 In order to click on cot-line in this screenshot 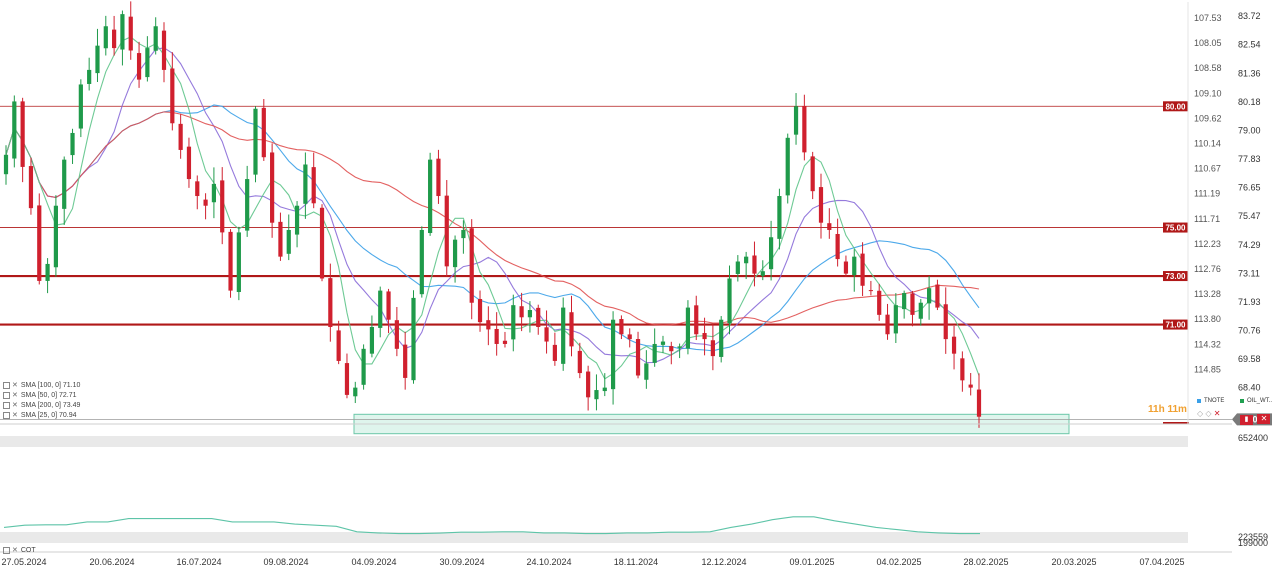, I will do `click(491, 525)`.